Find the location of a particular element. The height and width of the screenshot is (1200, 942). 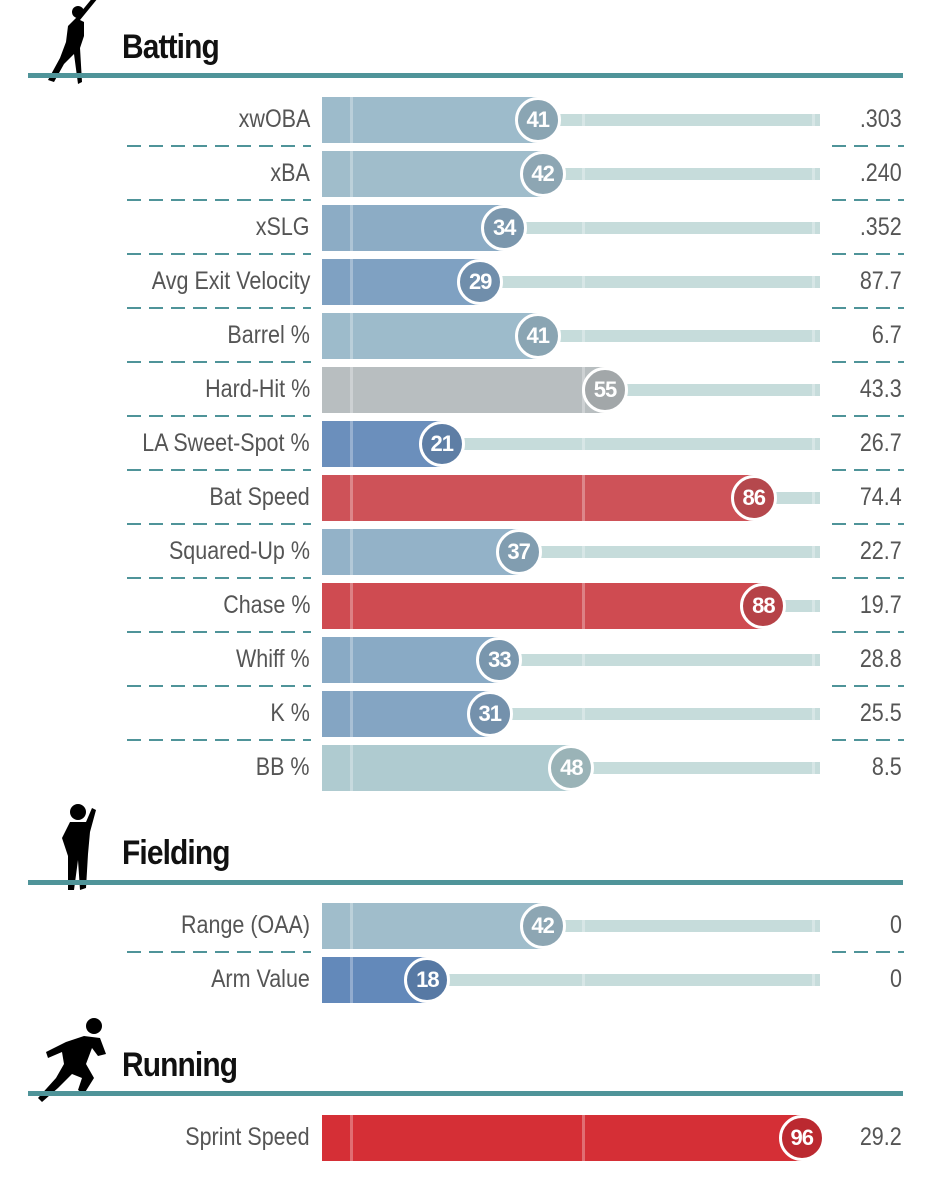

percentile-marker: 96 is located at coordinates (801, 1138).